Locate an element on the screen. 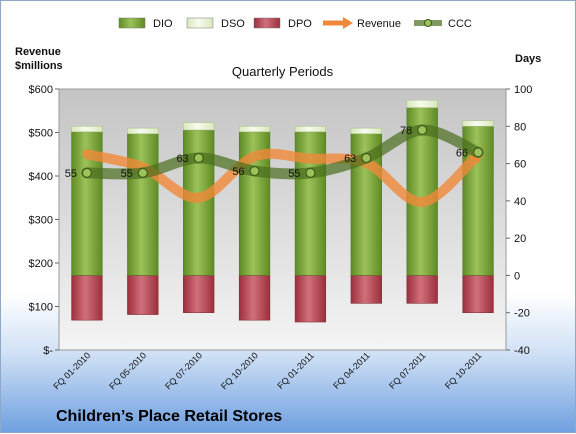  right-axis-tick-label: 60 is located at coordinates (520, 165).